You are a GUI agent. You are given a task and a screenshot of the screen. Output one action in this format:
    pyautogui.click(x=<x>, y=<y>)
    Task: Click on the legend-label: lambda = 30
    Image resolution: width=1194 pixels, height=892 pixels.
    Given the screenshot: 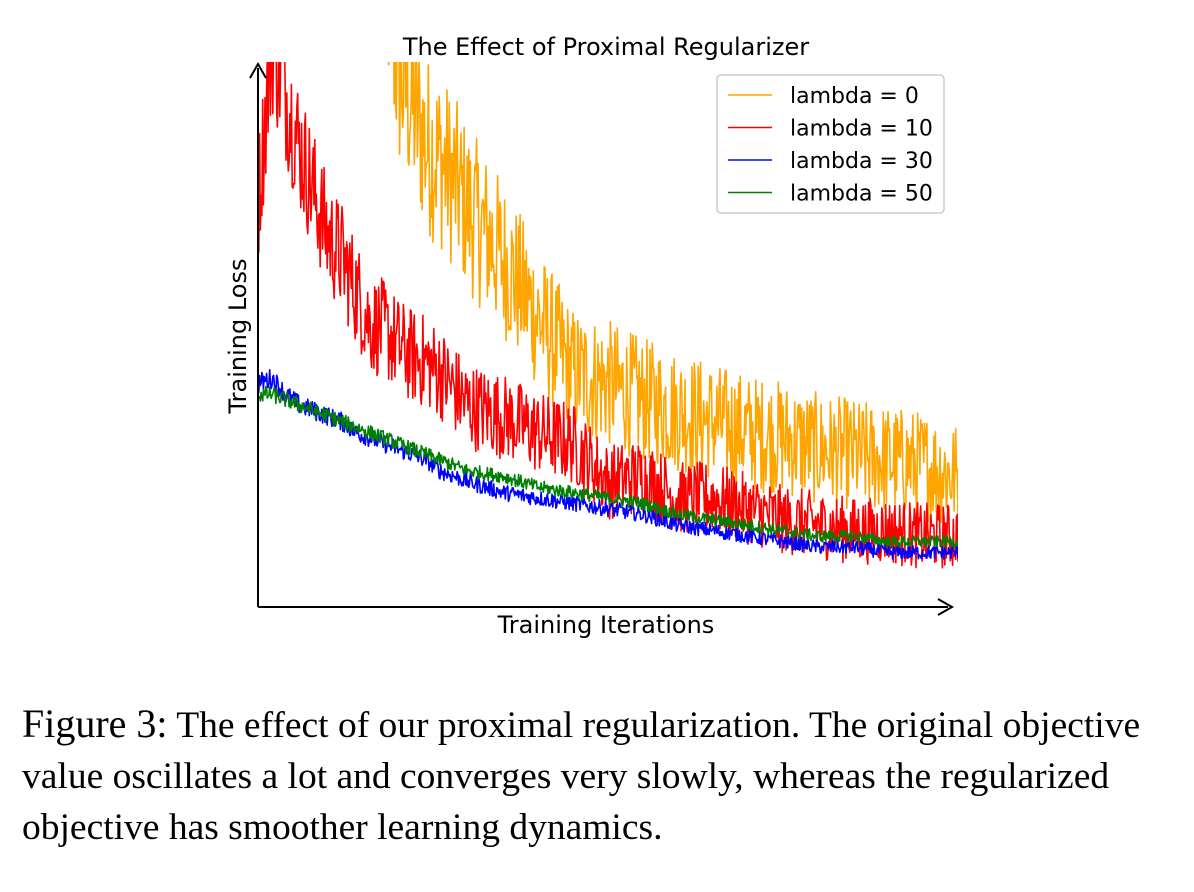 What is the action you would take?
    pyautogui.click(x=861, y=161)
    